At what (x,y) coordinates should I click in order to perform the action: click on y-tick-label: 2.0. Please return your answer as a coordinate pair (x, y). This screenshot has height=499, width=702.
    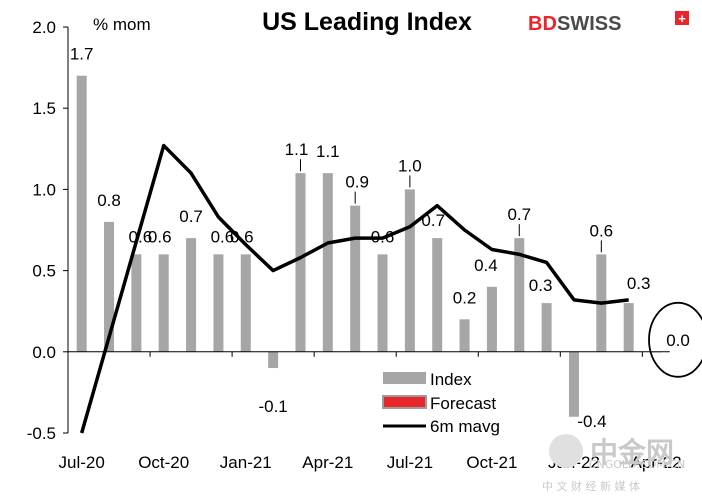
    Looking at the image, I should click on (44, 27).